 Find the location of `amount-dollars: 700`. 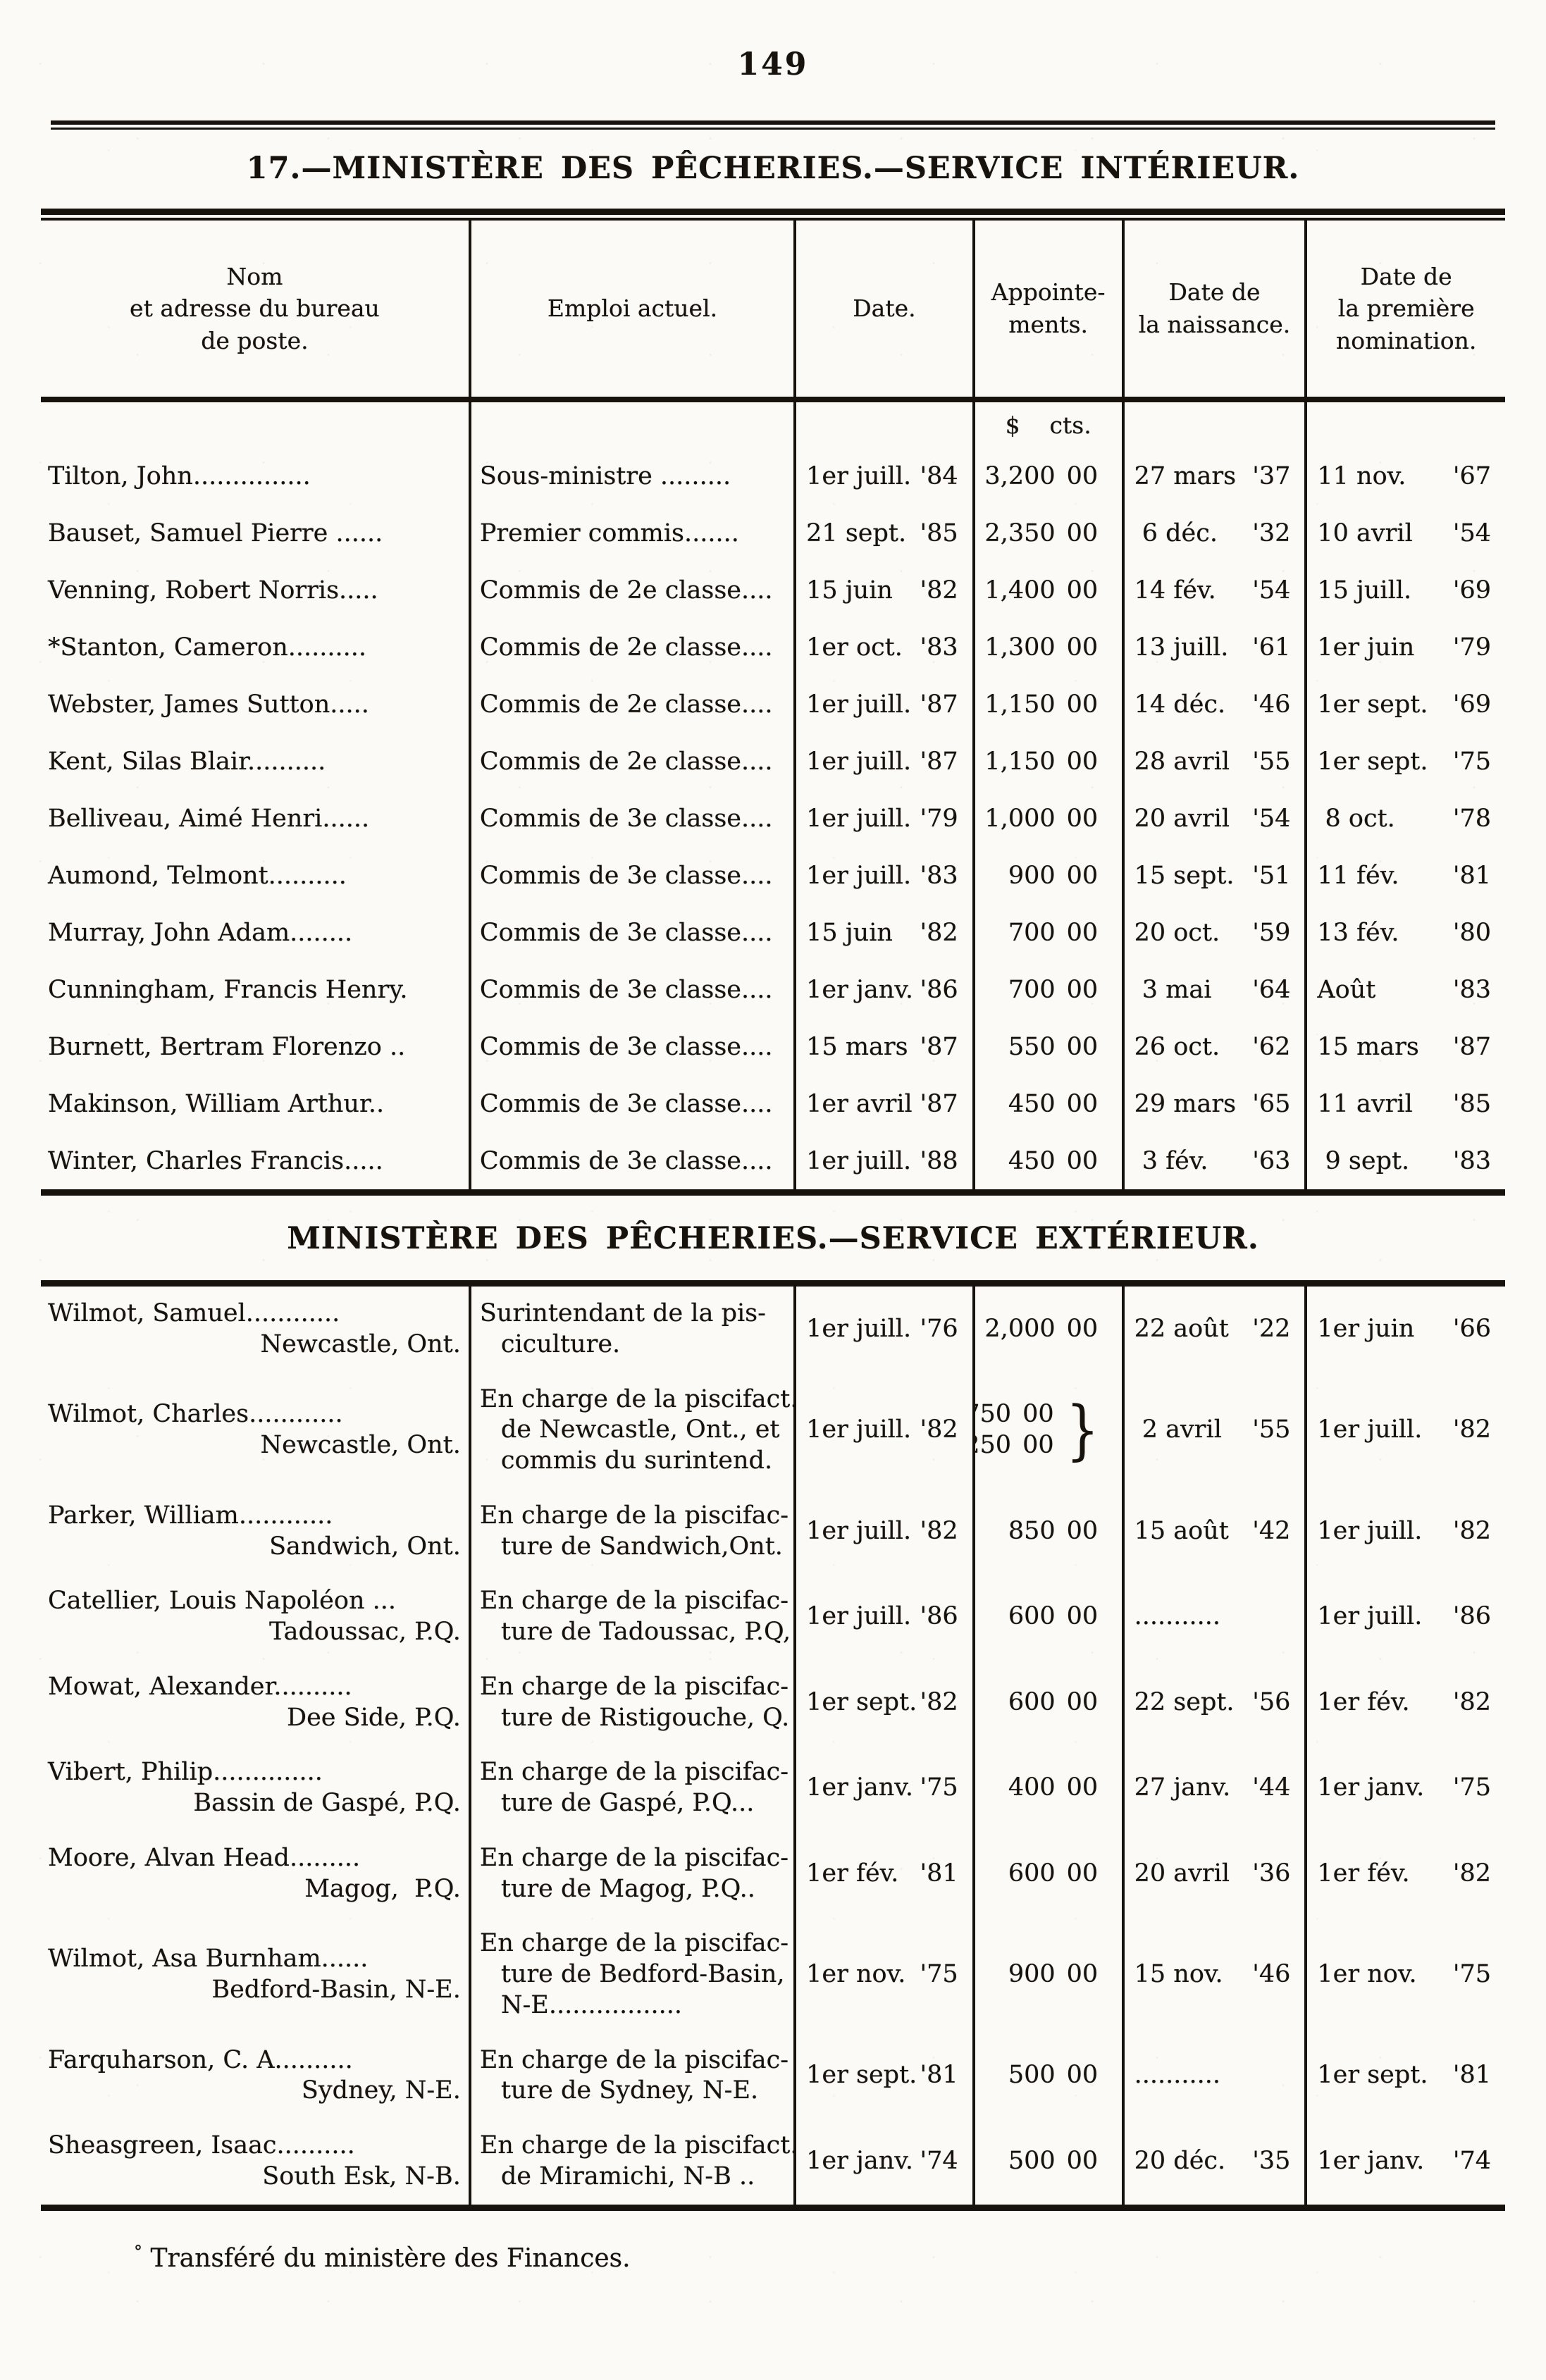

amount-dollars: 700 is located at coordinates (1032, 932).